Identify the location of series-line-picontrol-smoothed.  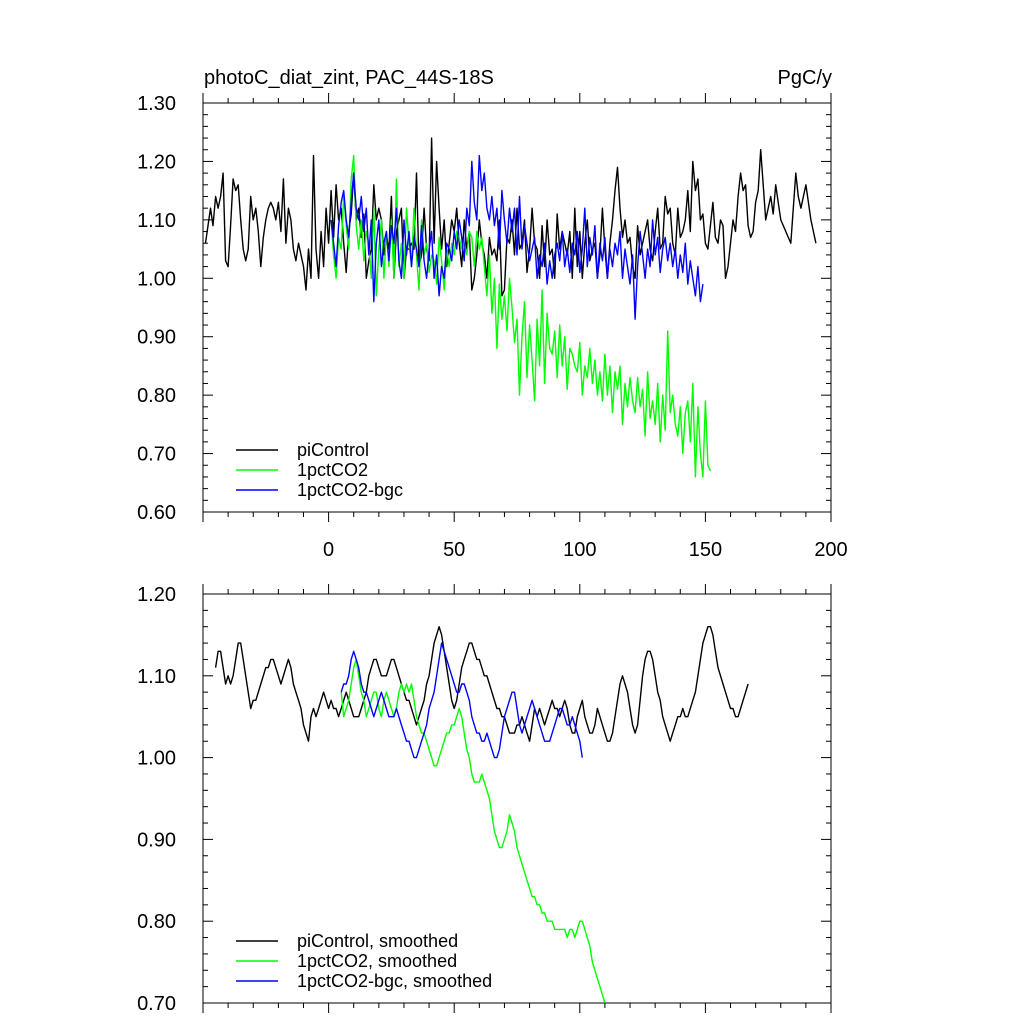
(481, 684).